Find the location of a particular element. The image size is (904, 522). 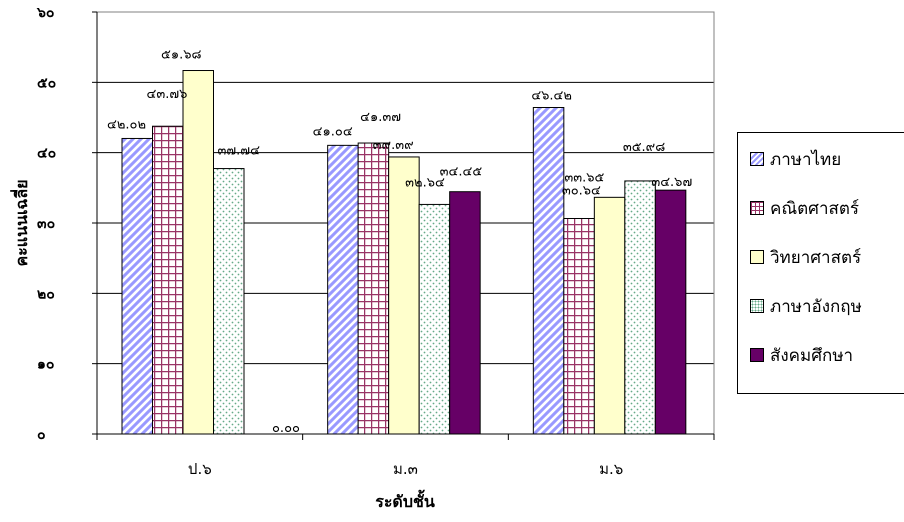

data-label: ๐.๐๐ is located at coordinates (286, 428).